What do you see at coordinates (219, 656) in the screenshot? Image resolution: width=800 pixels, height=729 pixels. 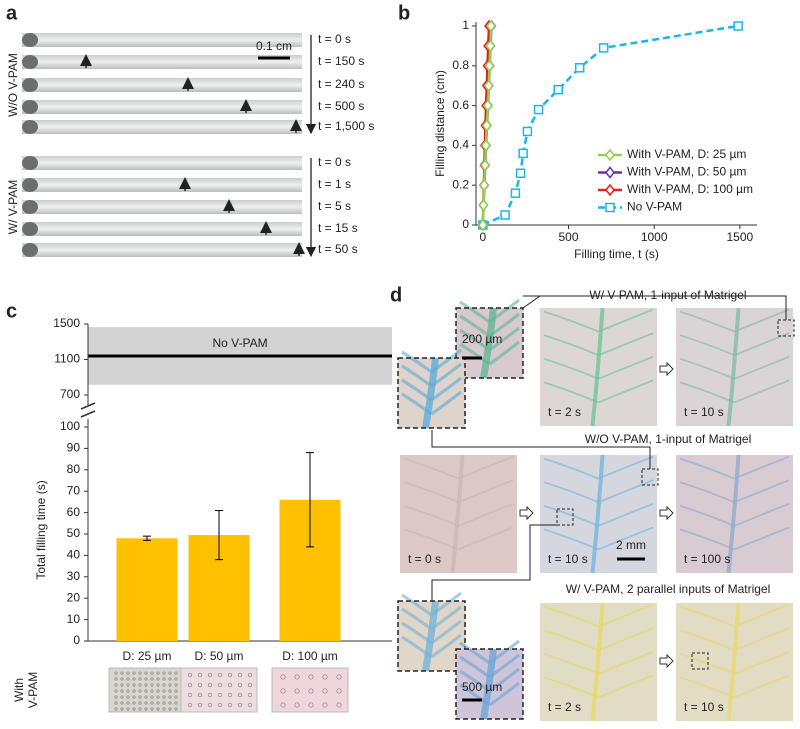 I see `x-tick-label: D: 50 µm` at bounding box center [219, 656].